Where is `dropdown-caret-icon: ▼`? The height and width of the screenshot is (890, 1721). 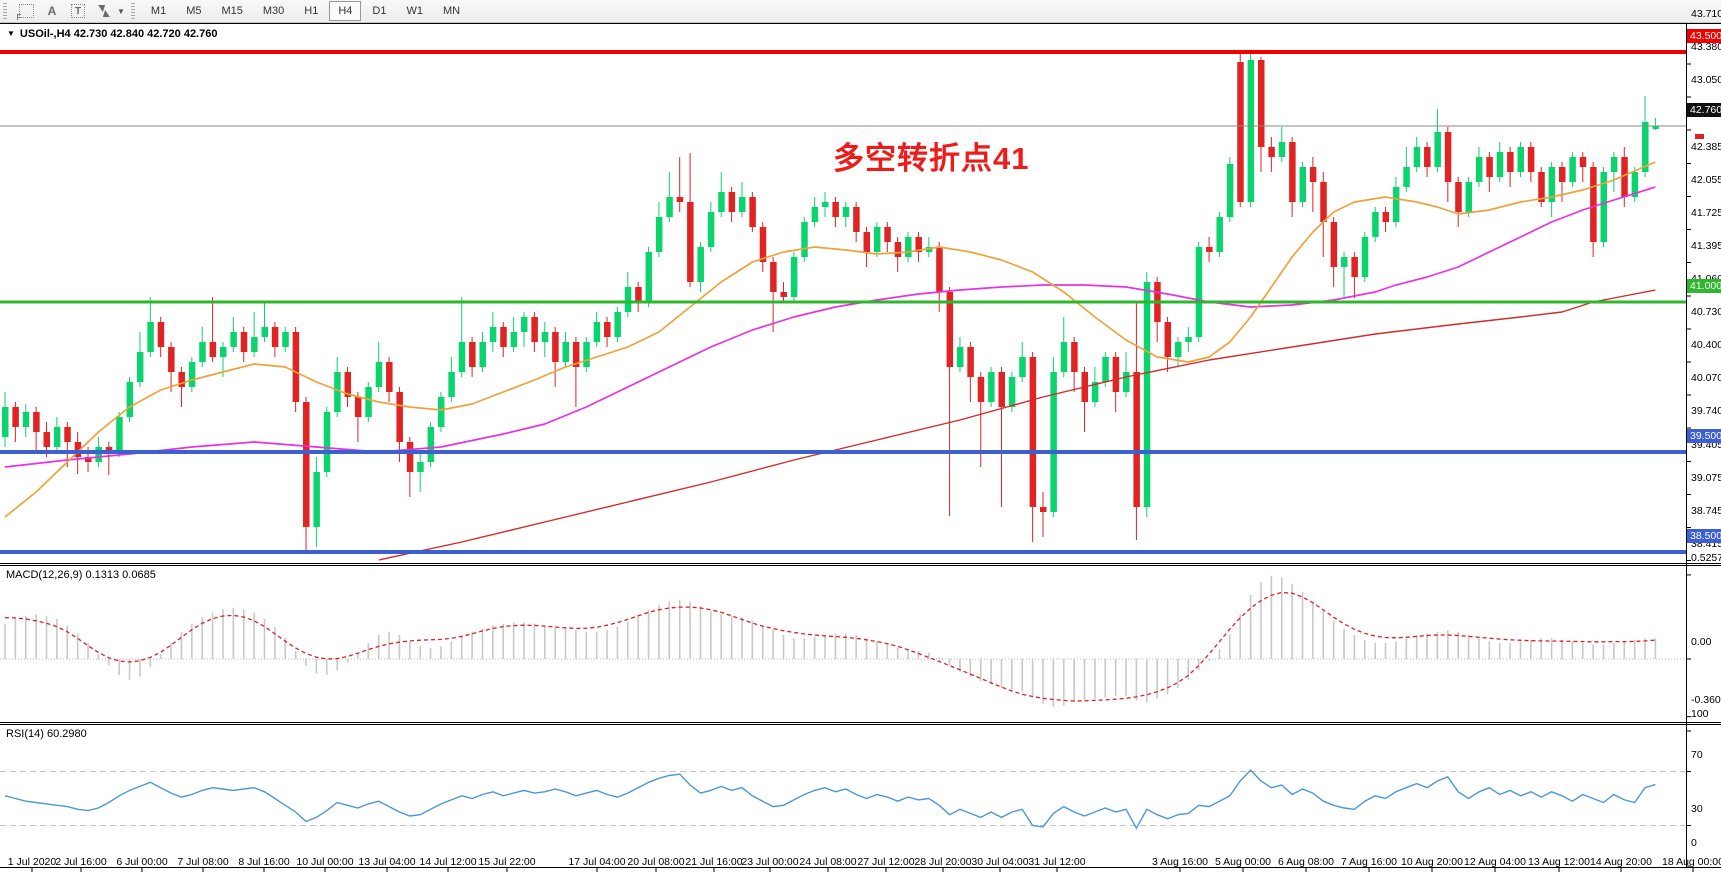
dropdown-caret-icon: ▼ is located at coordinates (121, 11).